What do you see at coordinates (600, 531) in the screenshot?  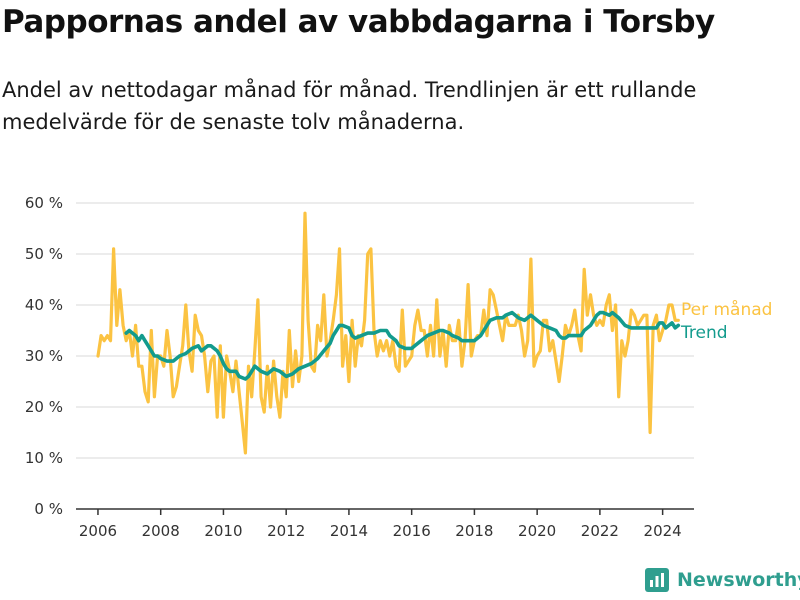 I see `x-tick-label: 2022` at bounding box center [600, 531].